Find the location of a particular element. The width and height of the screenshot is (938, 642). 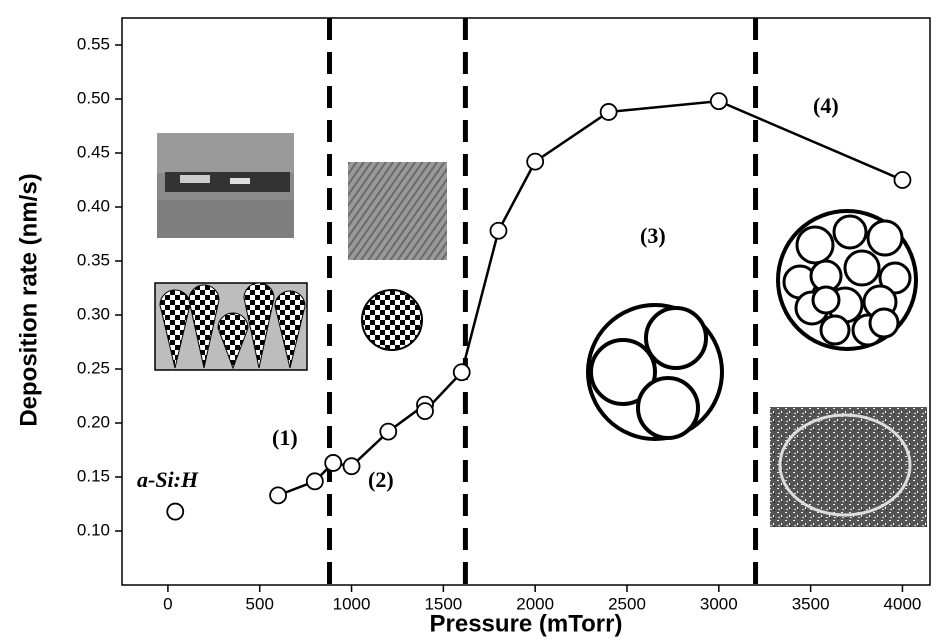

x-tick-label: 2500 is located at coordinates (627, 603).